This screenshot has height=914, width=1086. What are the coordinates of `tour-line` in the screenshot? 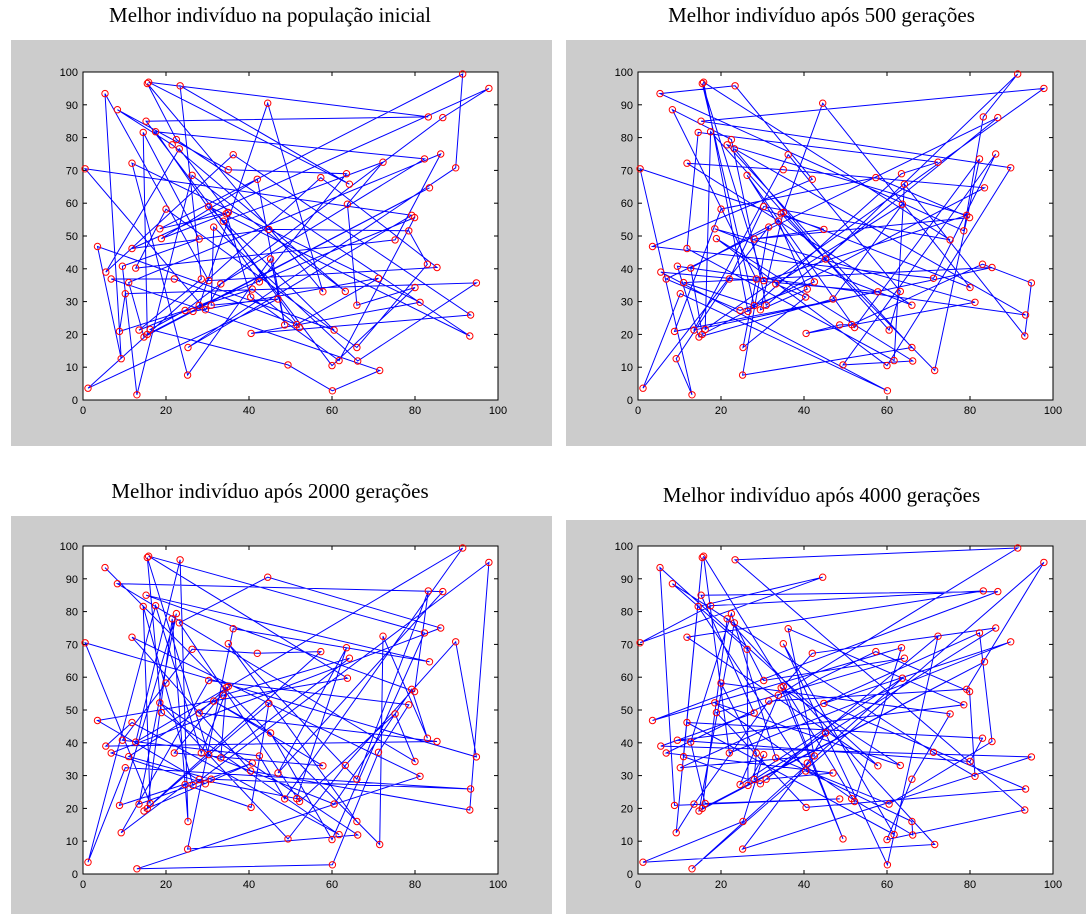 It's located at (842, 234).